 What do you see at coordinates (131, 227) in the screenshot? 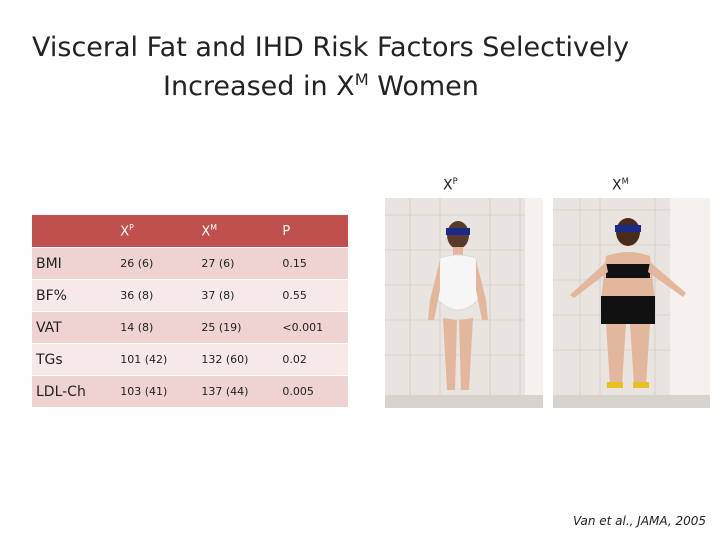
I see `header-sup: P` at bounding box center [131, 227].